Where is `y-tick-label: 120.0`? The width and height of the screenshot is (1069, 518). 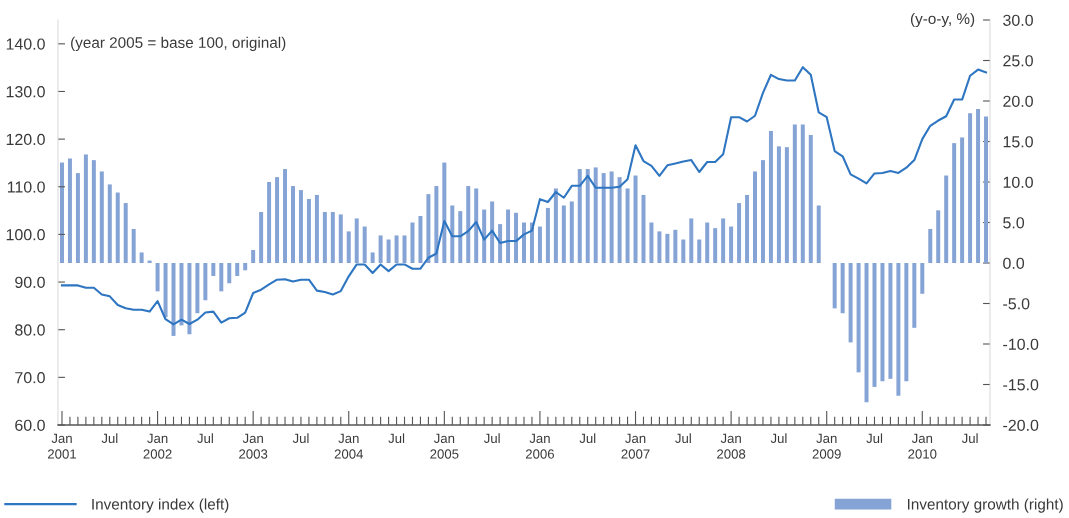
y-tick-label: 120.0 is located at coordinates (25, 139).